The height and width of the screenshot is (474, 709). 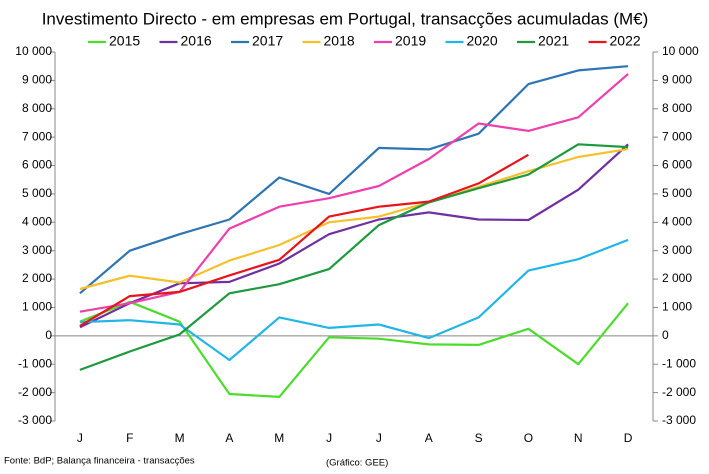 What do you see at coordinates (33, 51) in the screenshot?
I see `y-tick-label: 10 000` at bounding box center [33, 51].